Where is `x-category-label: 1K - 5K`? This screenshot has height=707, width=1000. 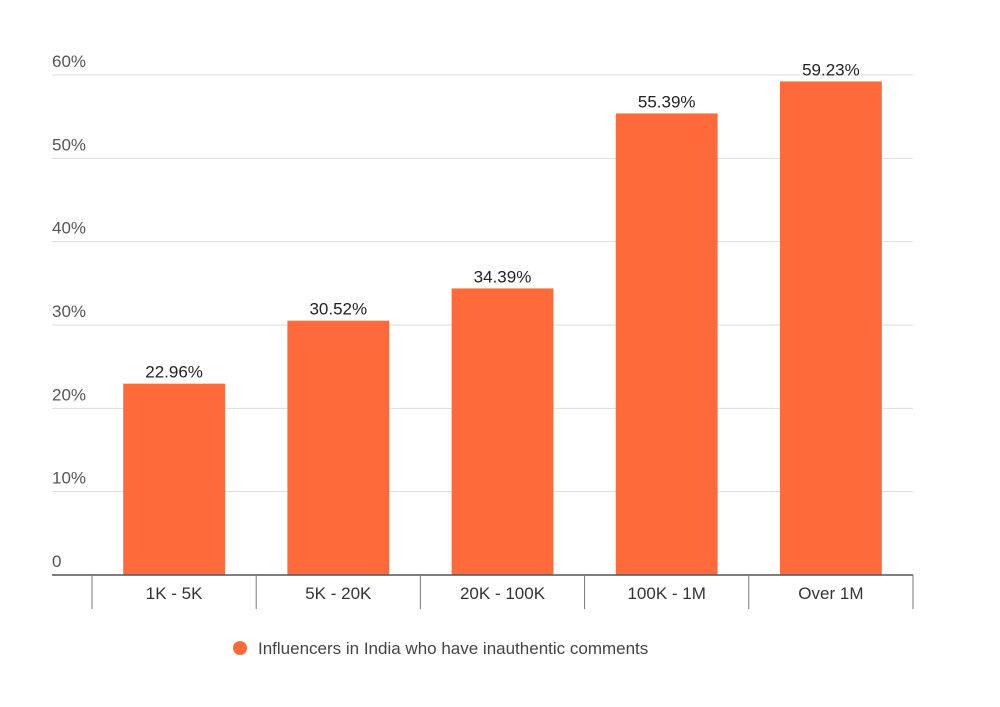 x-category-label: 1K - 5K is located at coordinates (174, 593).